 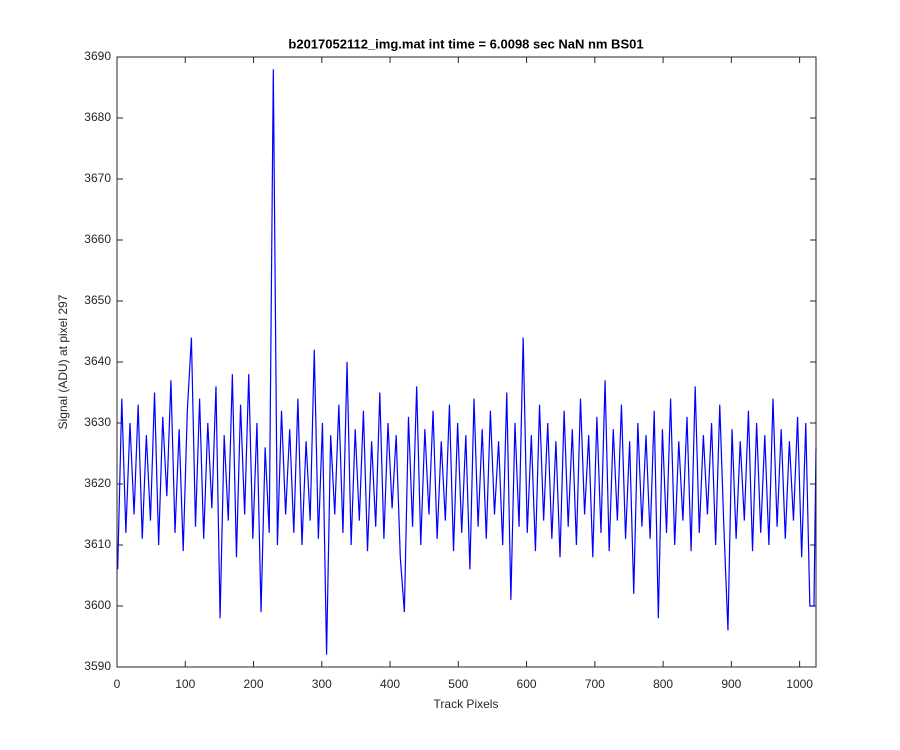 What do you see at coordinates (254, 684) in the screenshot?
I see `x-tick-label: 200` at bounding box center [254, 684].